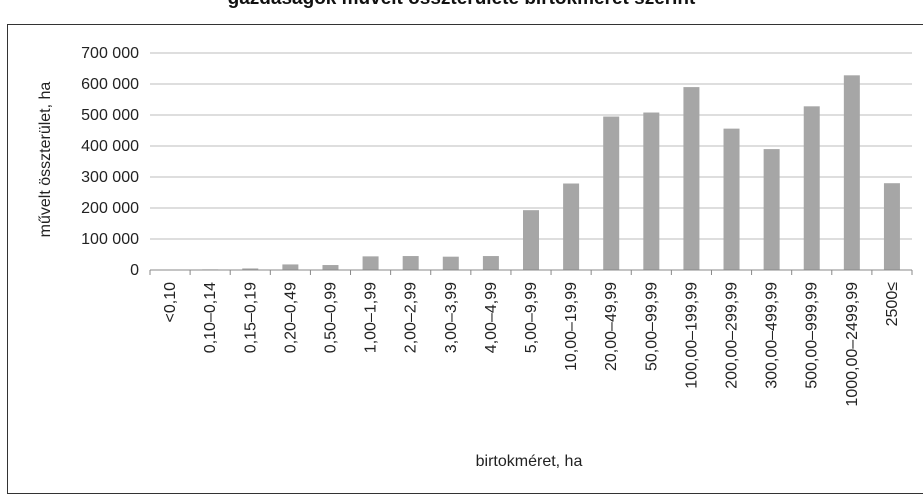 The height and width of the screenshot is (494, 923). What do you see at coordinates (250, 317) in the screenshot?
I see `x-tick-label: 0,15–0,19` at bounding box center [250, 317].